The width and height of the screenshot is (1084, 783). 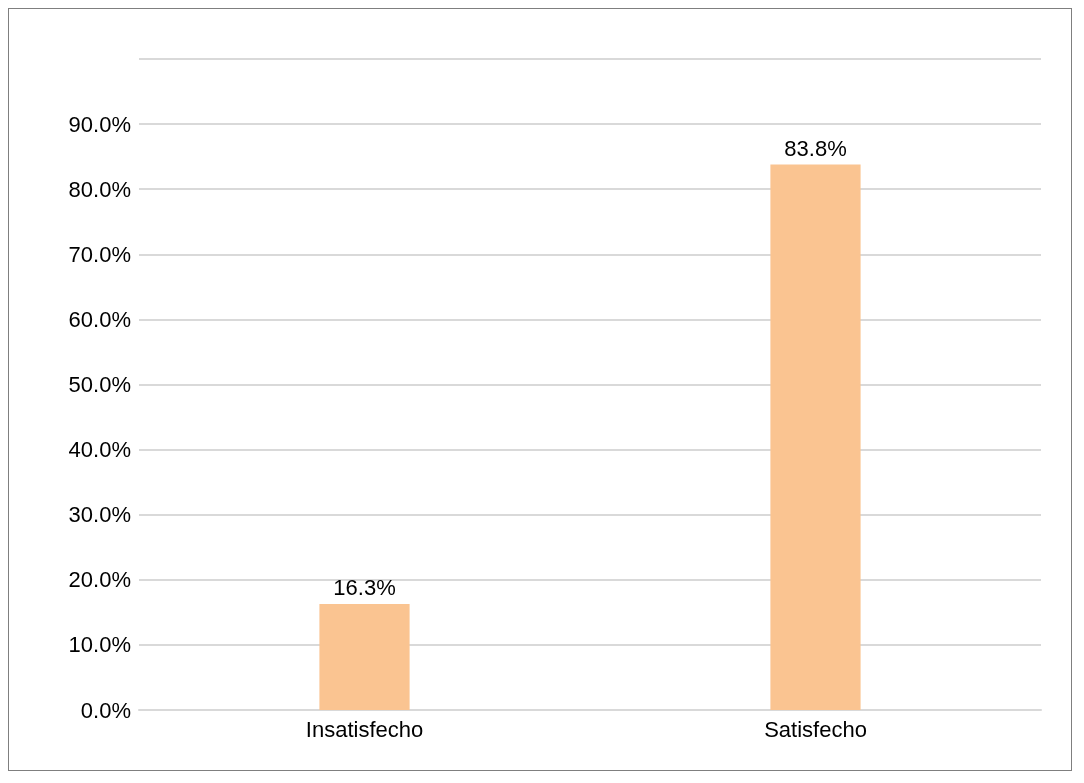 What do you see at coordinates (99, 450) in the screenshot?
I see `y-tick-label: 40.0%` at bounding box center [99, 450].